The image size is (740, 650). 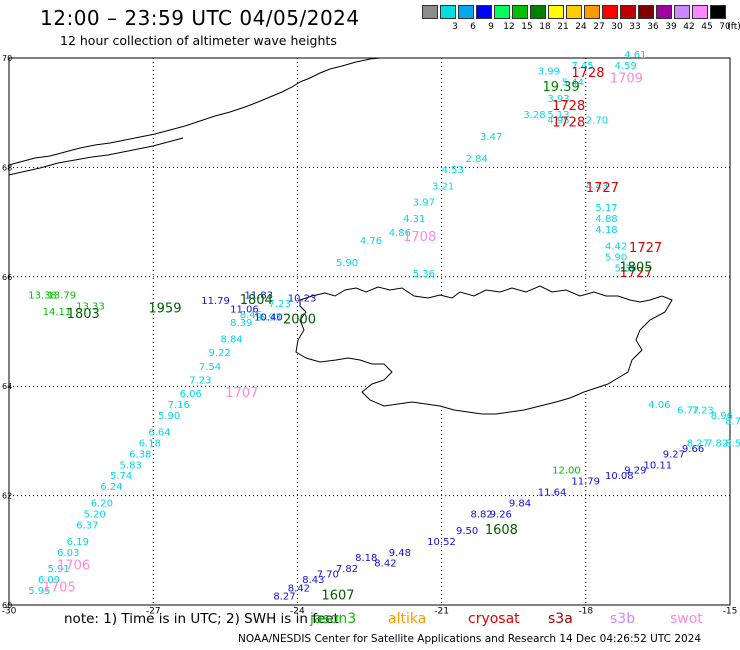 I want to click on greenland-coastline, so click(x=194, y=111).